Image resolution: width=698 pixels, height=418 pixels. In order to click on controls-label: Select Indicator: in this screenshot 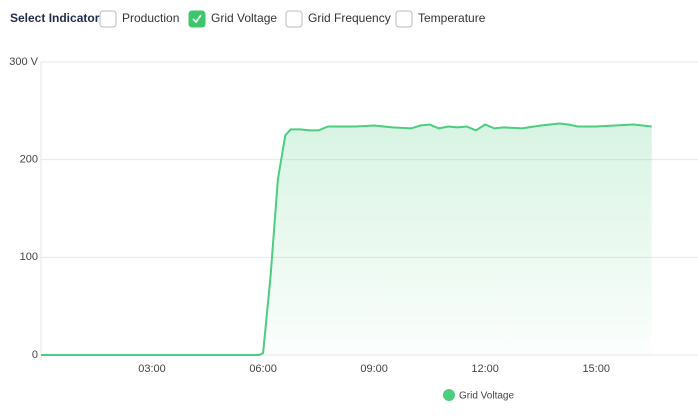, I will do `click(56, 18)`.